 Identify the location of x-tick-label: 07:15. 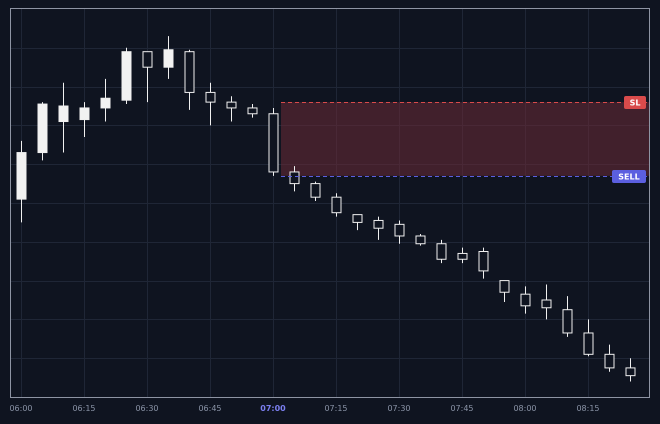
(335, 408).